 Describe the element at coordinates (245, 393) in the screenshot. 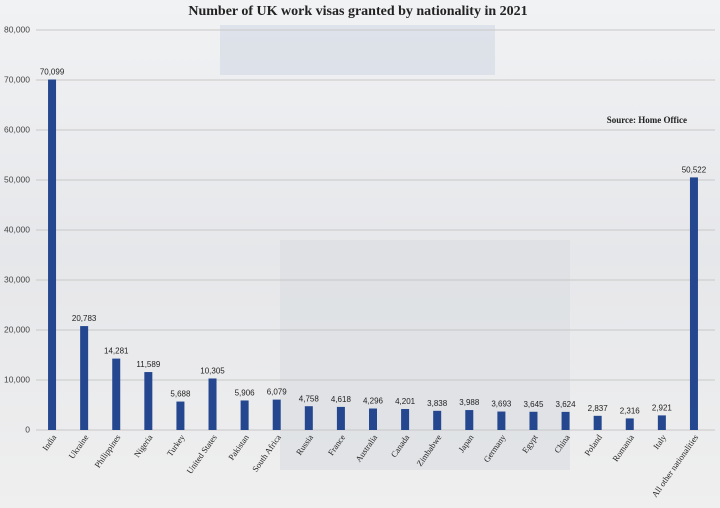

I see `value-label: 5,906` at that location.